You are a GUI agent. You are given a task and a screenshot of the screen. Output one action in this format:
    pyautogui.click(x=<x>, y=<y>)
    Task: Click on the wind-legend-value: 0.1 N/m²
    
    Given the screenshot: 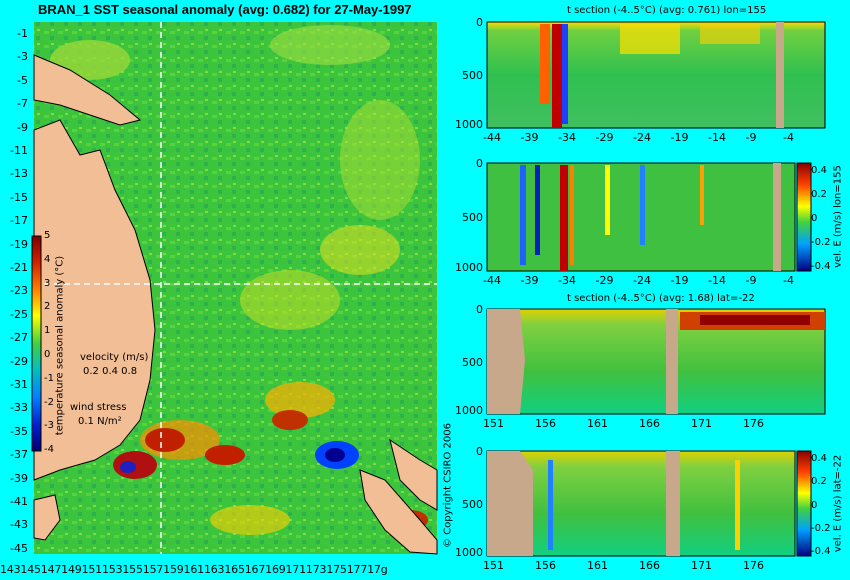 What is the action you would take?
    pyautogui.click(x=100, y=421)
    